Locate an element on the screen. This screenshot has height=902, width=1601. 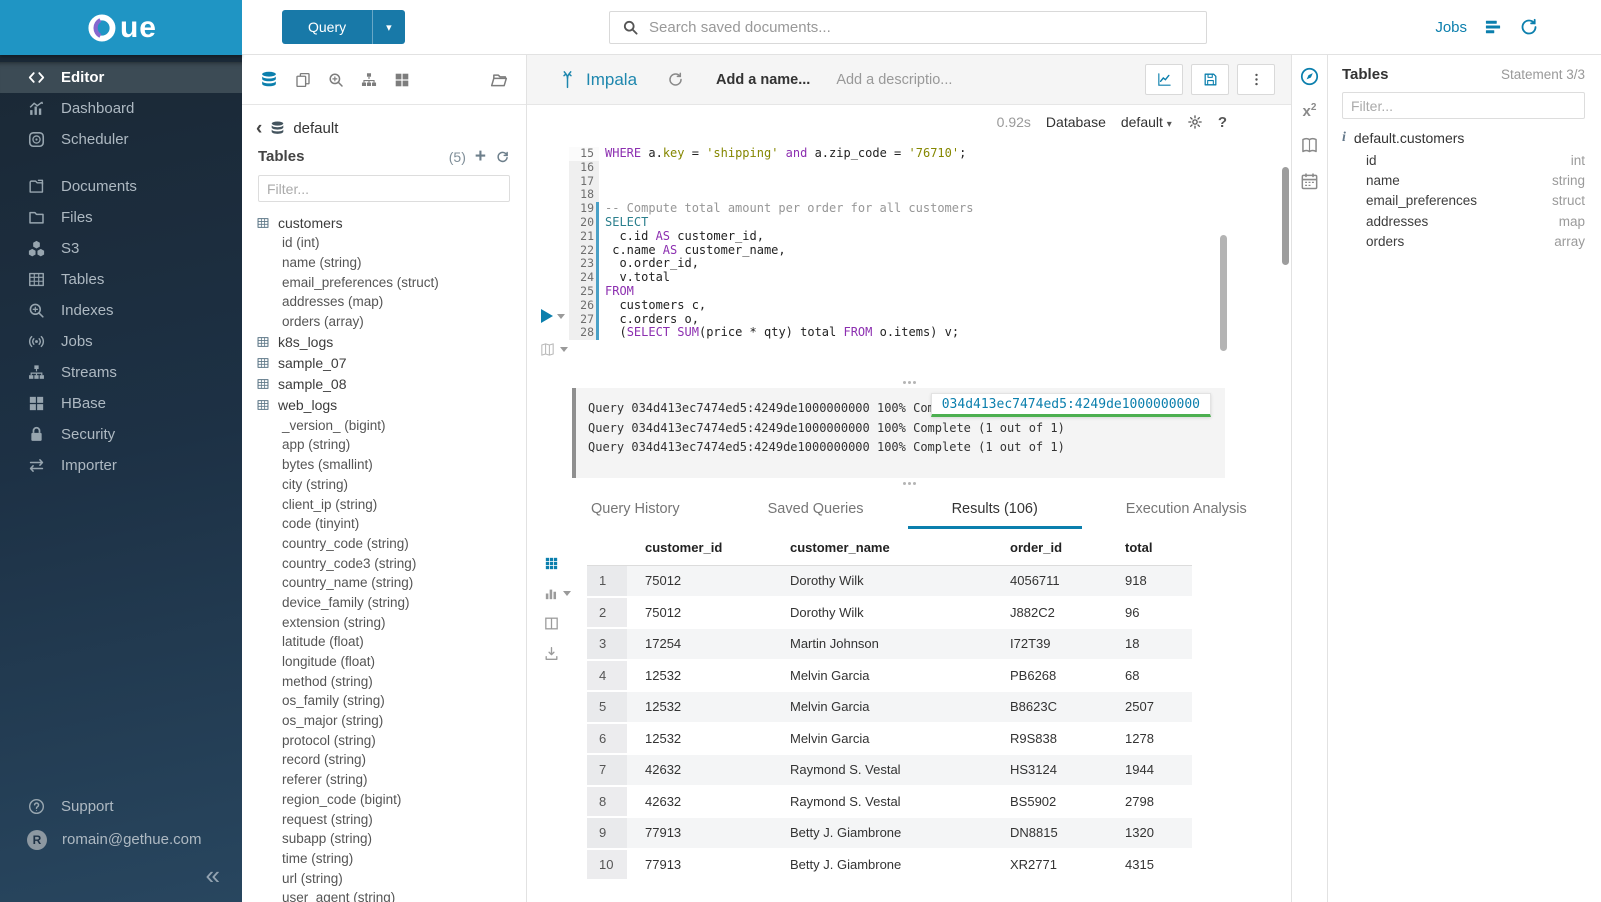
table-item: k8s_logs is located at coordinates (383, 341).